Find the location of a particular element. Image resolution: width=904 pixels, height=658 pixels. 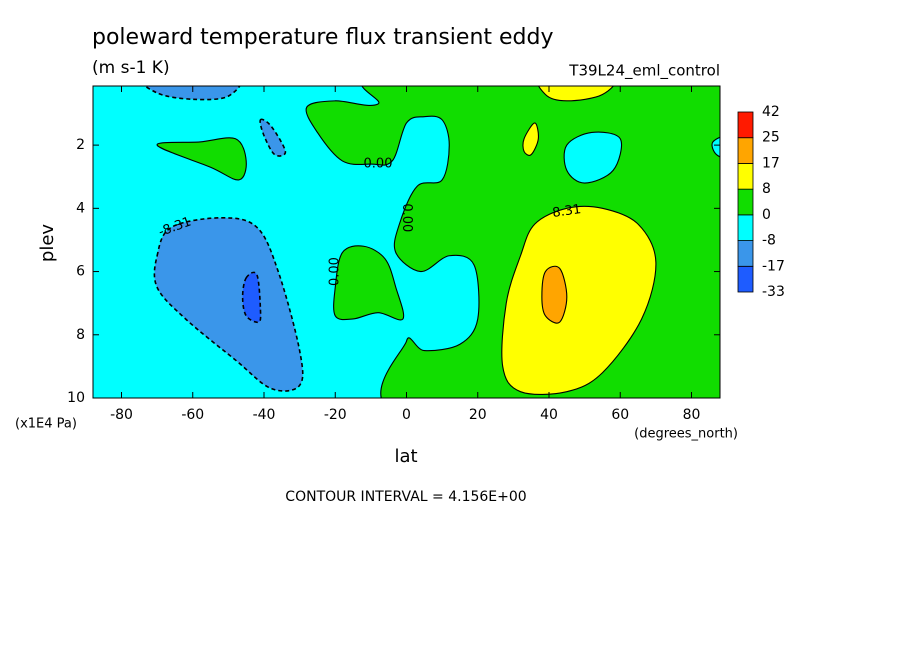

y-tick-label: 6 is located at coordinates (80, 272).